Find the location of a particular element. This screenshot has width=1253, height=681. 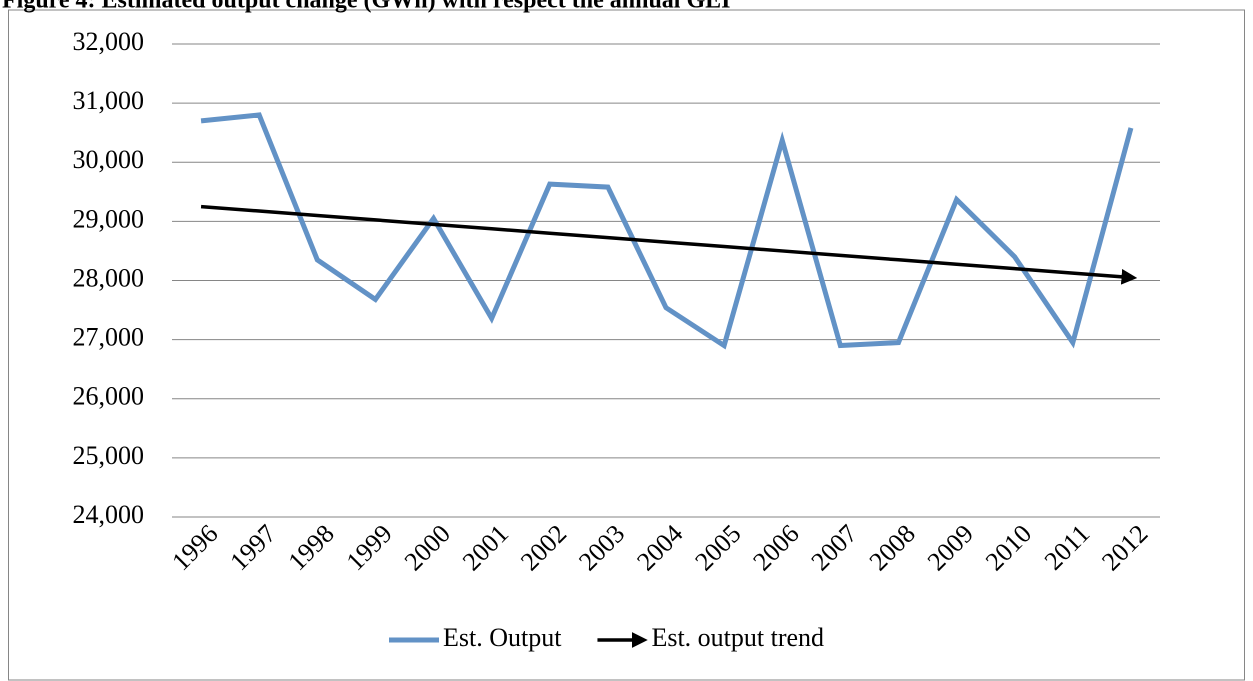

x-tick-label: 2011 is located at coordinates (1067, 547).